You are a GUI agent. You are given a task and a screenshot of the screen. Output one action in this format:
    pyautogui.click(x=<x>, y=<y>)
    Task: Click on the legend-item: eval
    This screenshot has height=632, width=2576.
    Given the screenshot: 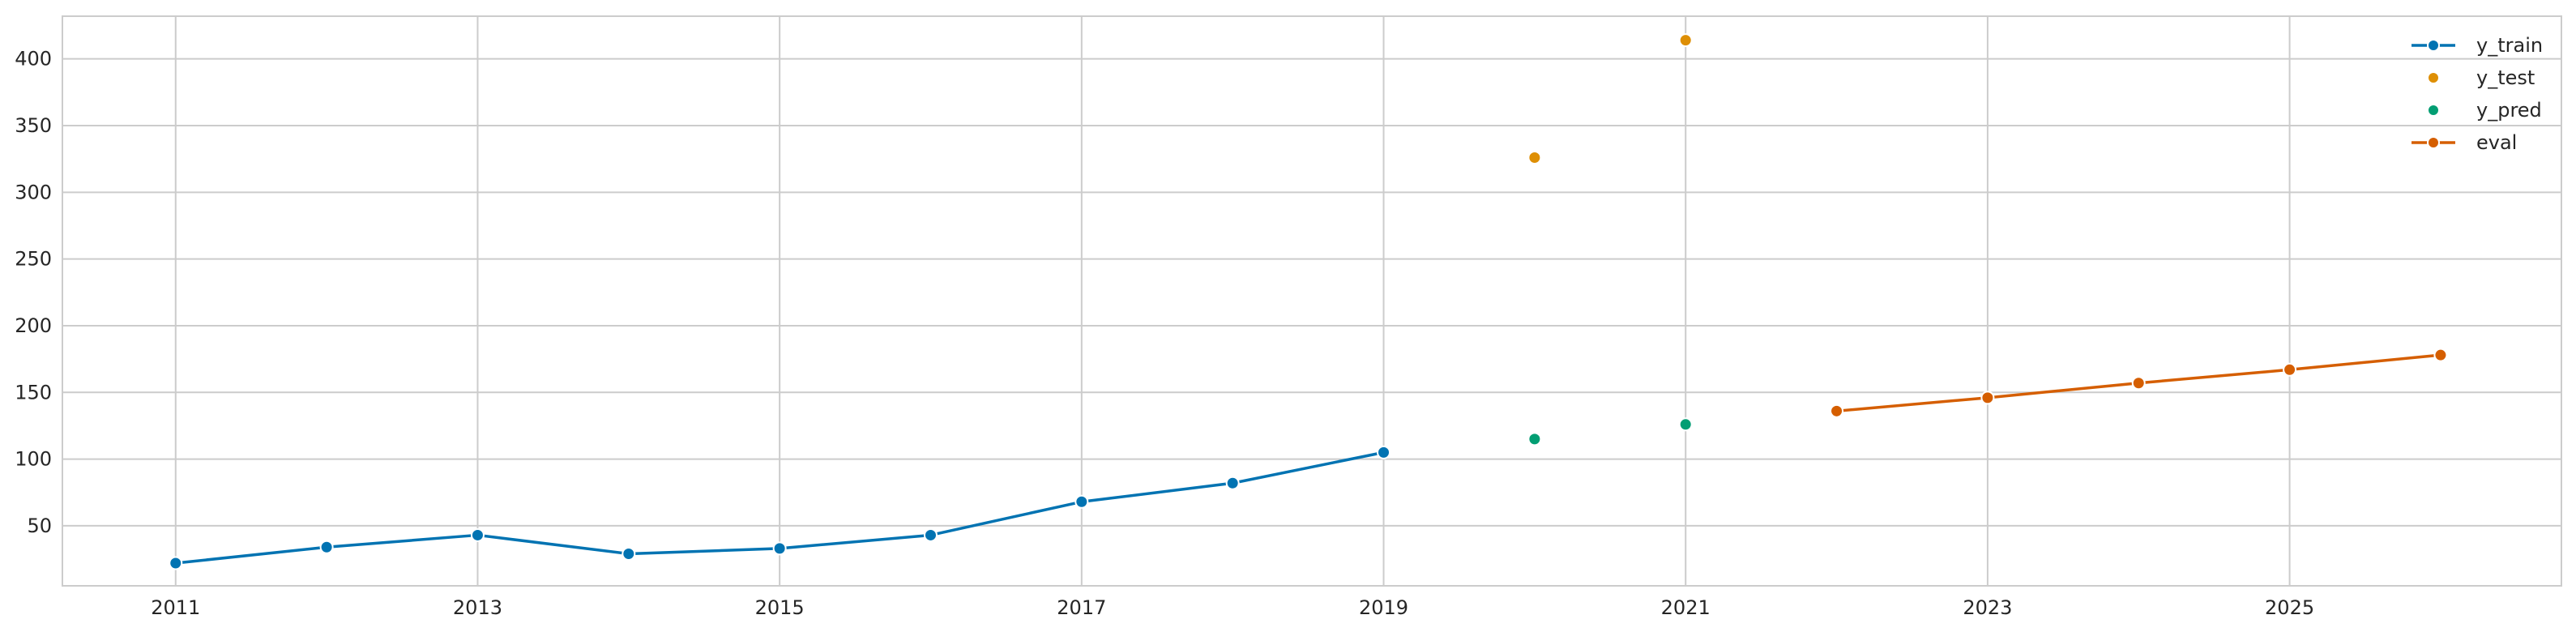 What is the action you would take?
    pyautogui.click(x=2464, y=142)
    